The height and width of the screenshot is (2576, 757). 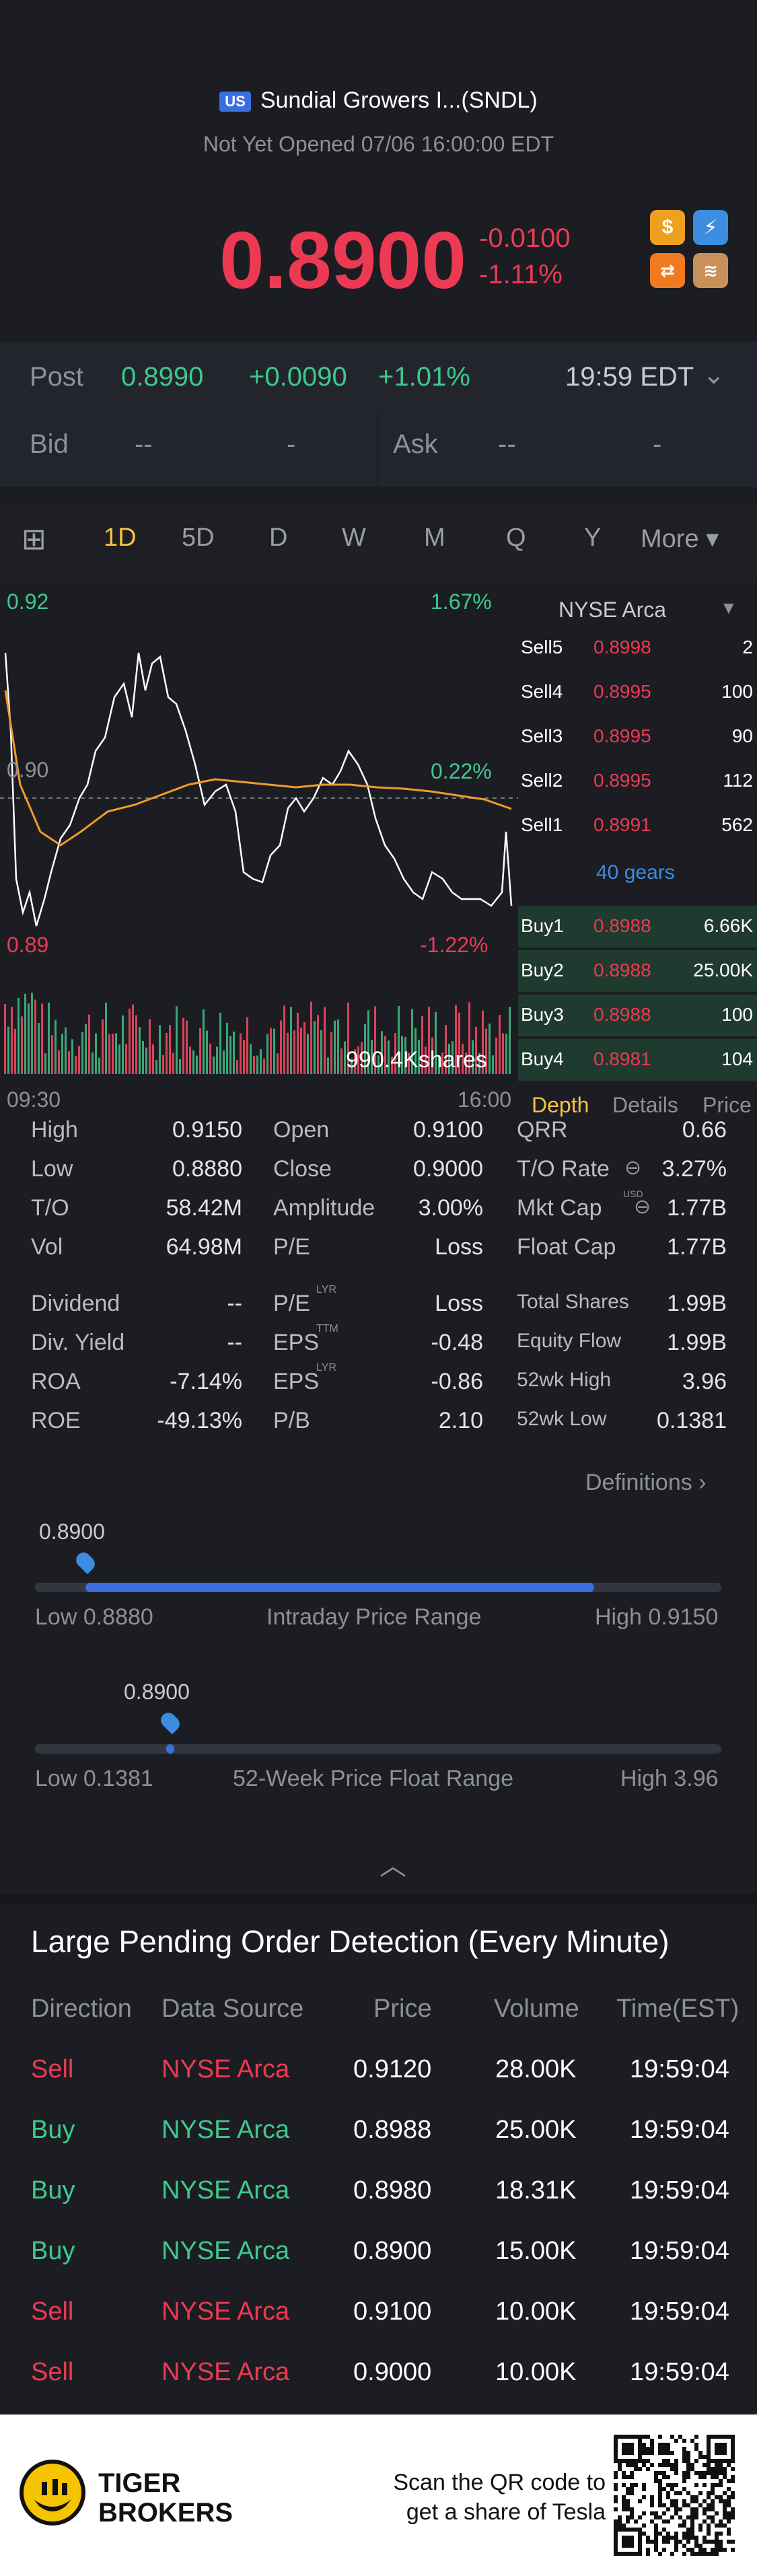 I want to click on tab-m: M, so click(x=434, y=538).